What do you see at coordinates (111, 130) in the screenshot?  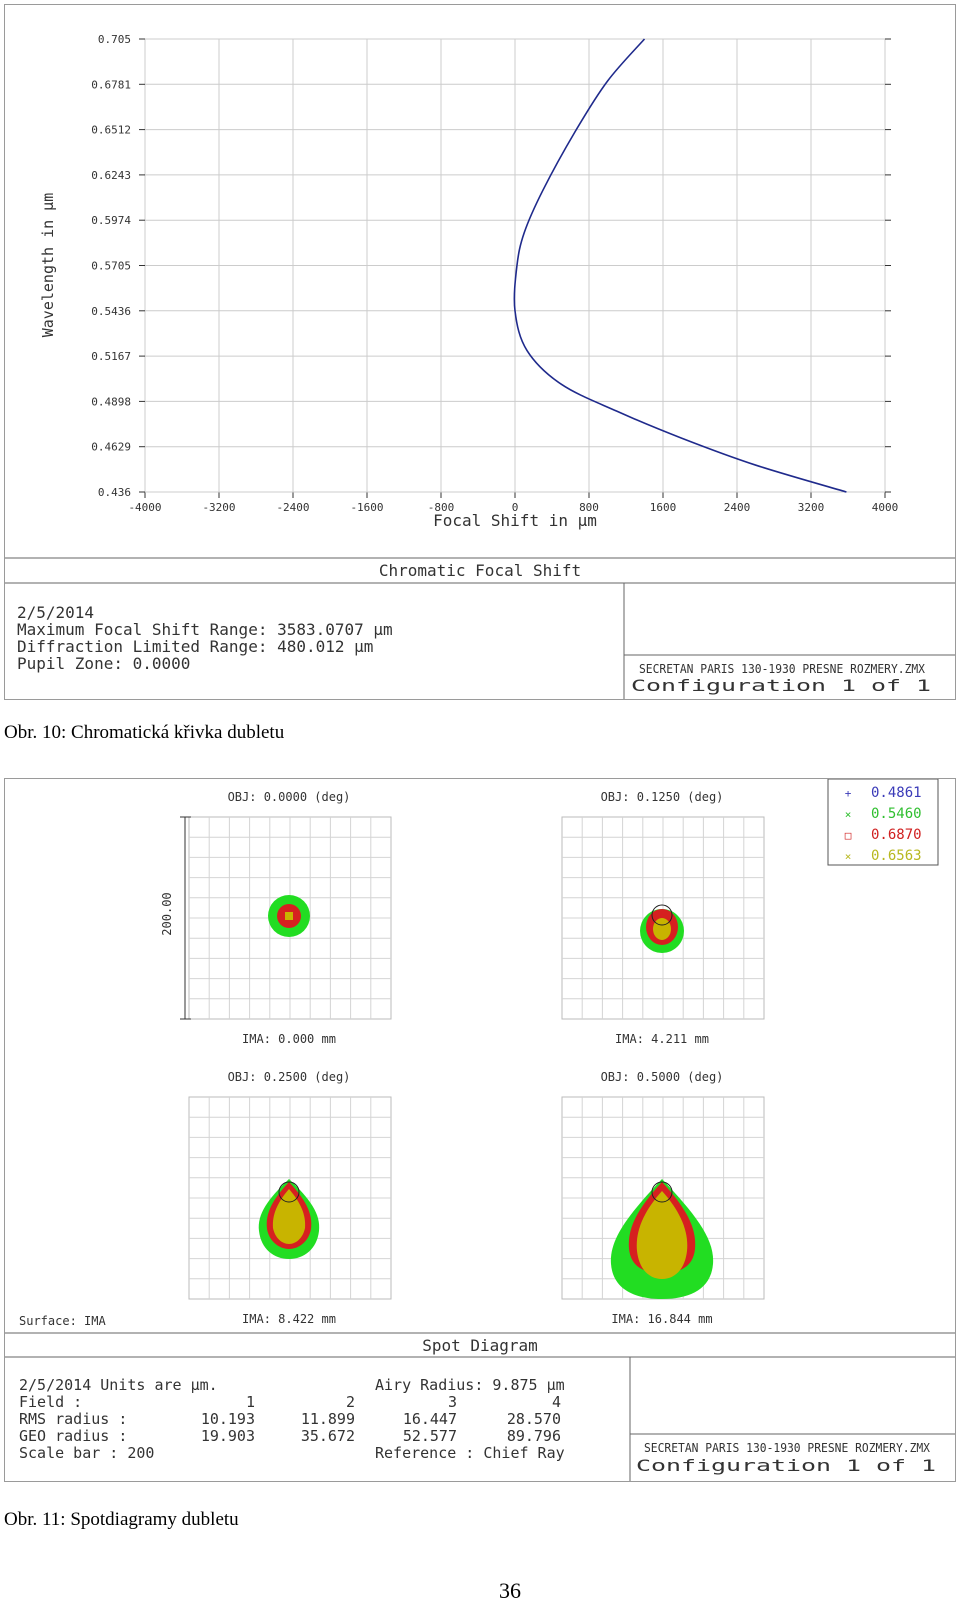 I see `y-tick-label: 0.6512` at bounding box center [111, 130].